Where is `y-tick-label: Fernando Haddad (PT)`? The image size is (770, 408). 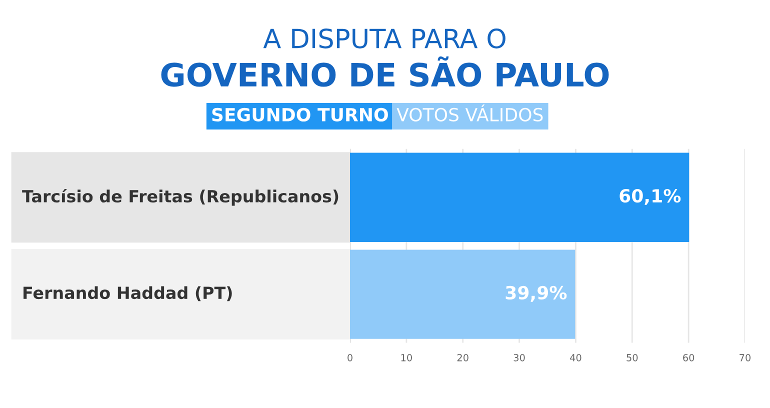 y-tick-label: Fernando Haddad (PT) is located at coordinates (128, 294).